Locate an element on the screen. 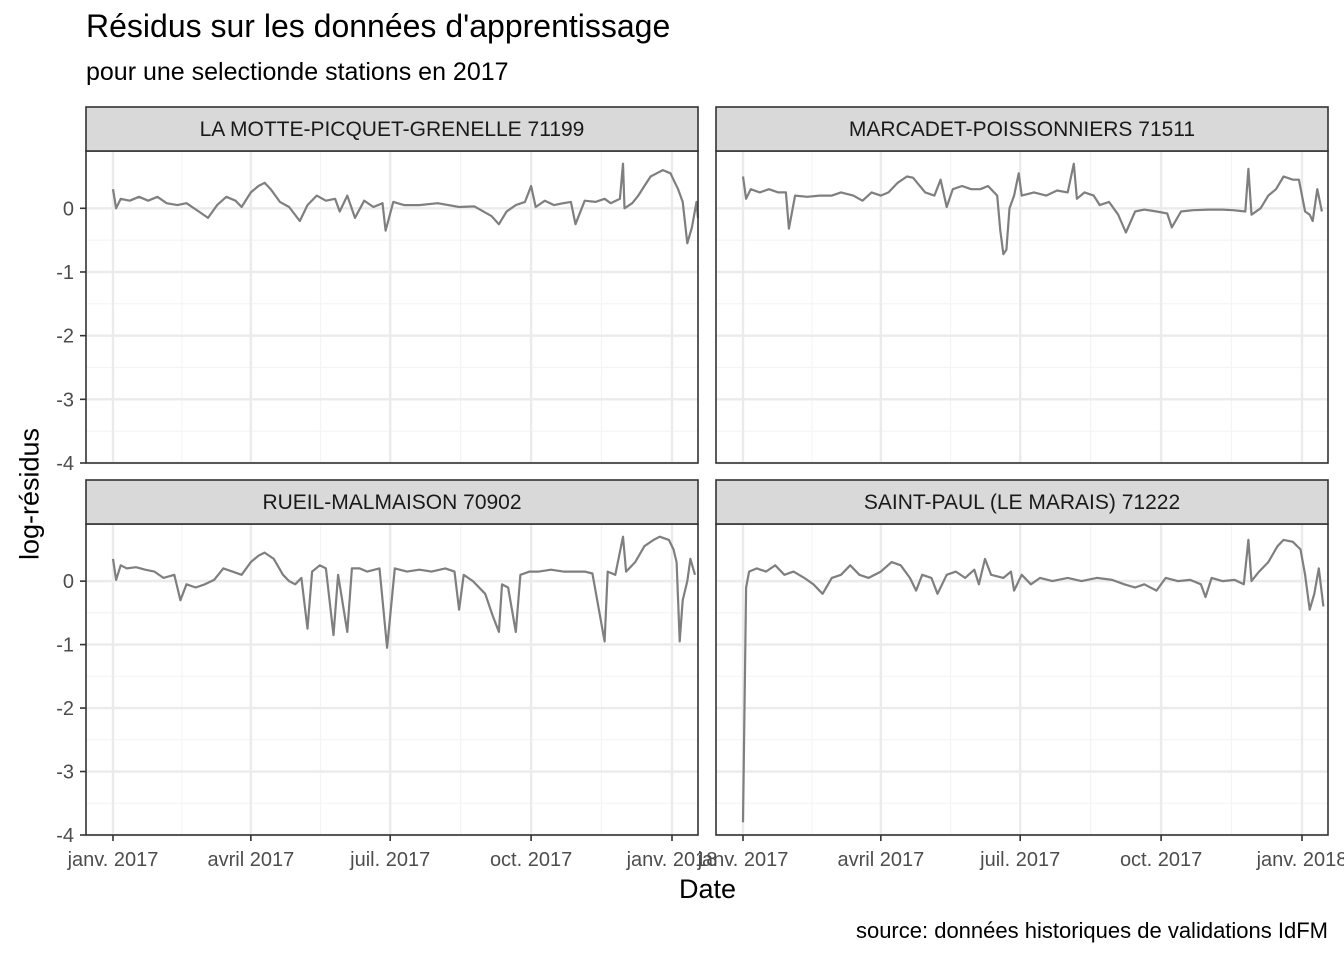  facet-strip-label: RUEIL-MALMAISON 70902 is located at coordinates (391, 502).